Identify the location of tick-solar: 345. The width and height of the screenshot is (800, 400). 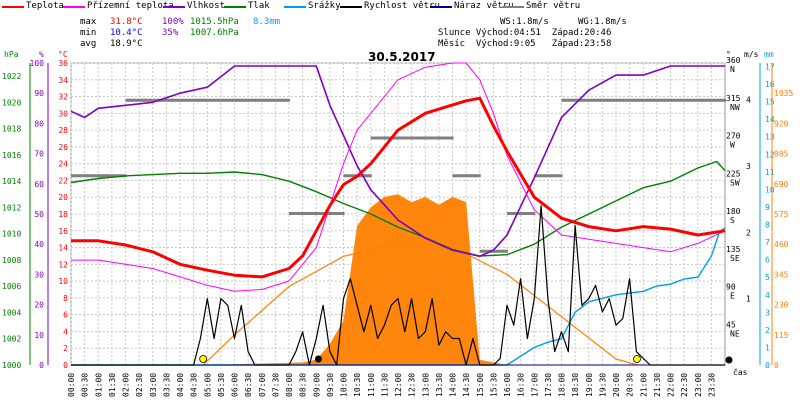
(781, 274).